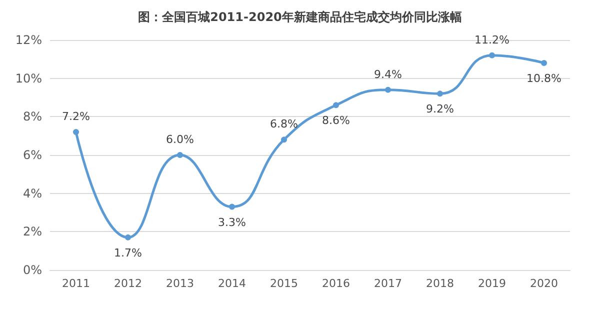 This screenshot has width=600, height=335. I want to click on data-label: 7.2%, so click(76, 116).